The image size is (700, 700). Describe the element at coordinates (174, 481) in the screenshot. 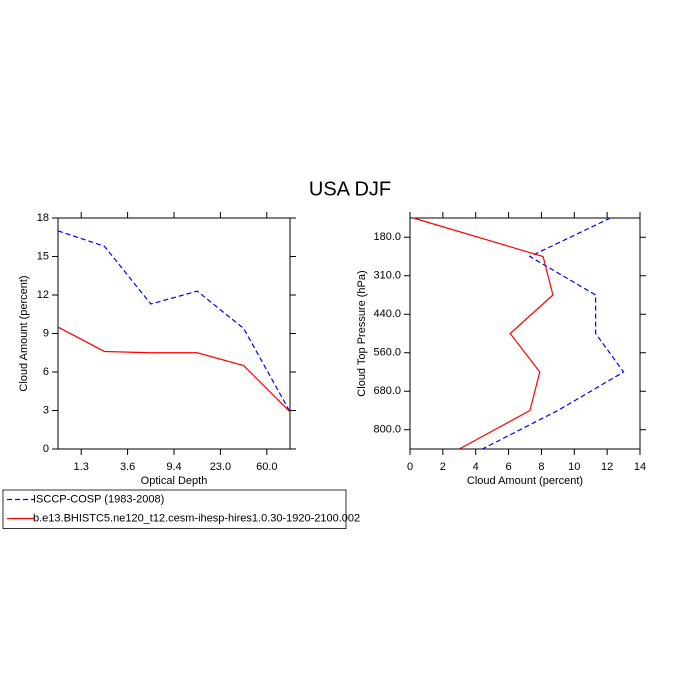

I see `x-axis-label: Optical Depth` at that location.